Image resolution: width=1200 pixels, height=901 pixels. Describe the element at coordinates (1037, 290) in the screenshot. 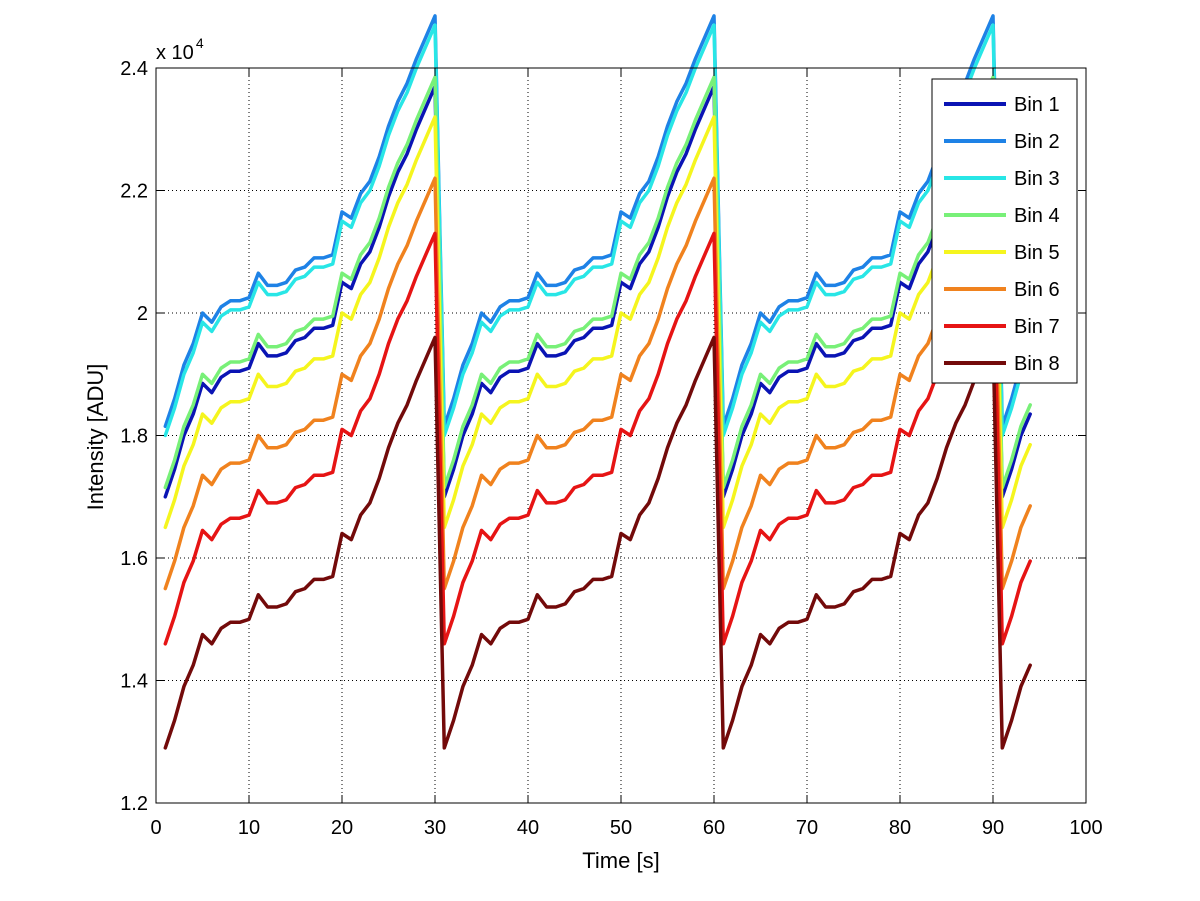

I see `legend-label-bin-6: Bin 6` at that location.